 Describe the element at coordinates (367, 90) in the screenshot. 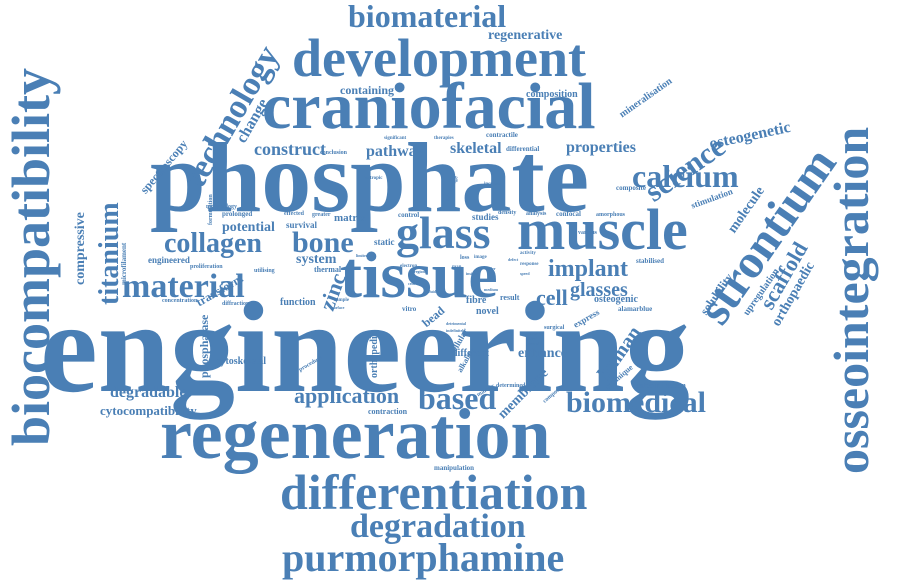

I see `word-containing: containing` at that location.